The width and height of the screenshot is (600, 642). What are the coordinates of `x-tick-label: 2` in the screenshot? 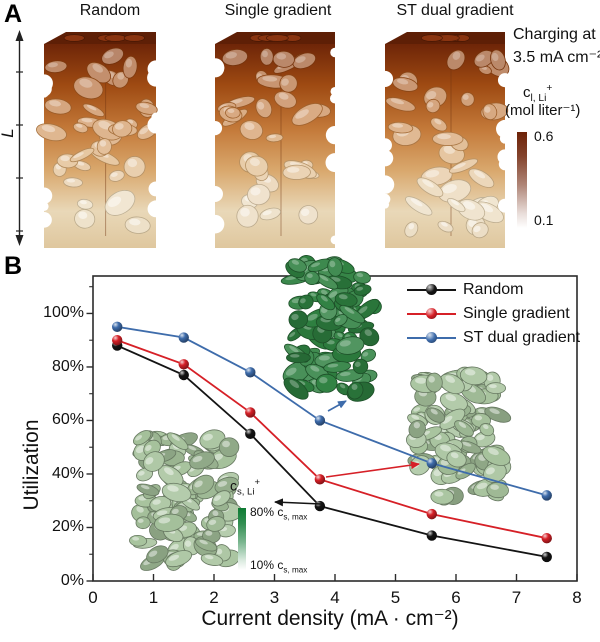 It's located at (214, 597).